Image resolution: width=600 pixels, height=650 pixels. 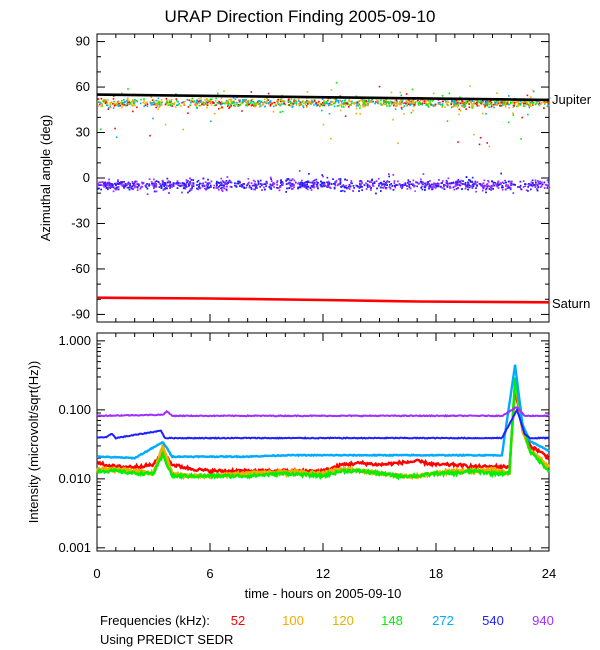 What do you see at coordinates (493, 620) in the screenshot?
I see `legend-entry-540: 540` at bounding box center [493, 620].